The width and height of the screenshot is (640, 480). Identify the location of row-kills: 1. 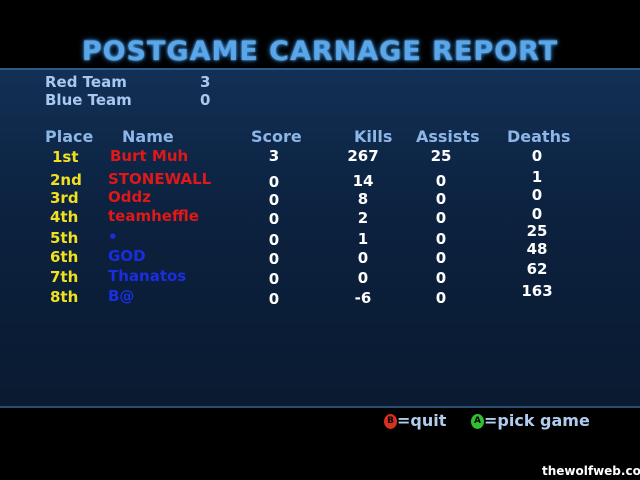
(363, 239).